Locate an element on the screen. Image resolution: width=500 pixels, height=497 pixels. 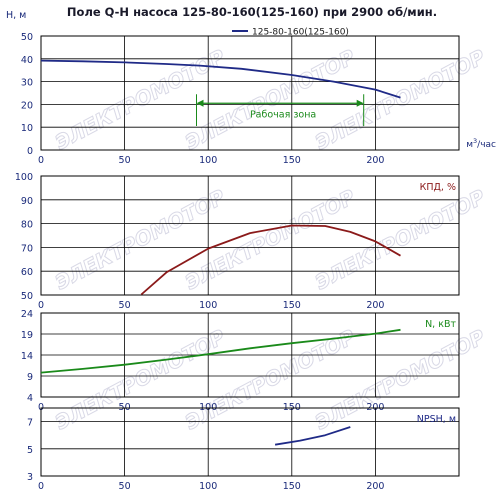
y-tick-label: 80 is located at coordinates (27, 225).